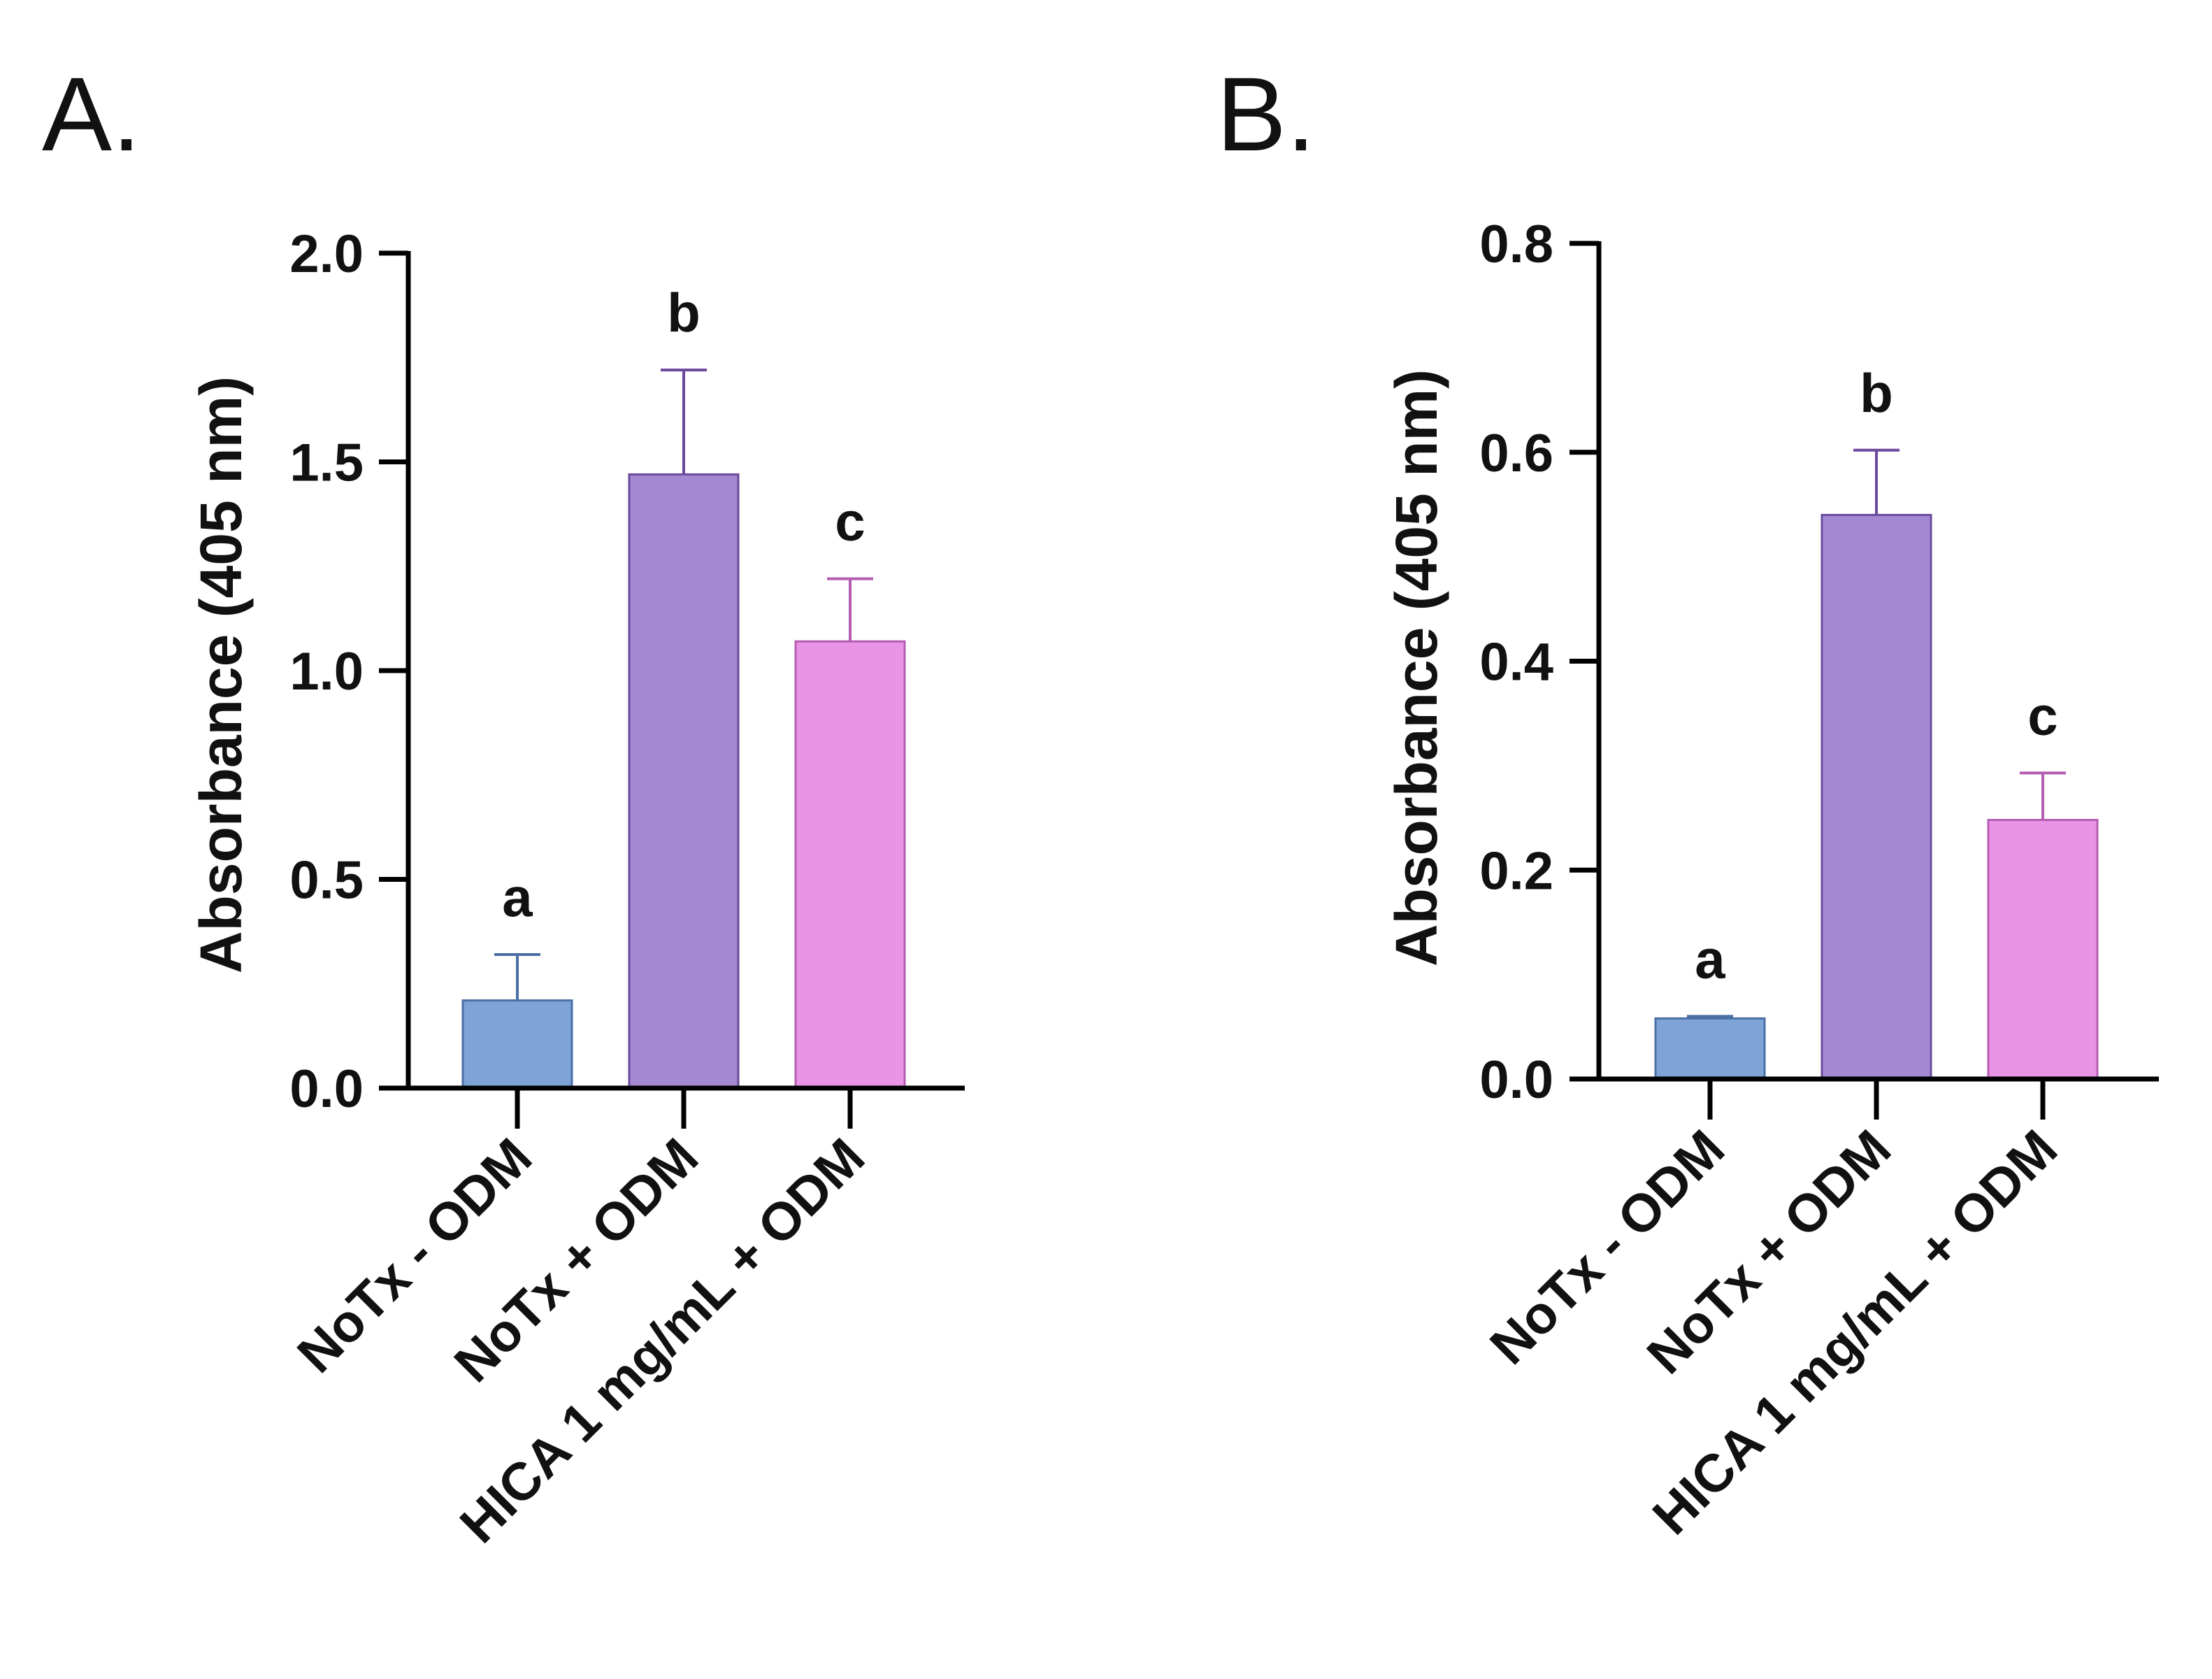 The width and height of the screenshot is (2212, 1679). What do you see at coordinates (326, 254) in the screenshot?
I see `y-tick-label: 2.0` at bounding box center [326, 254].